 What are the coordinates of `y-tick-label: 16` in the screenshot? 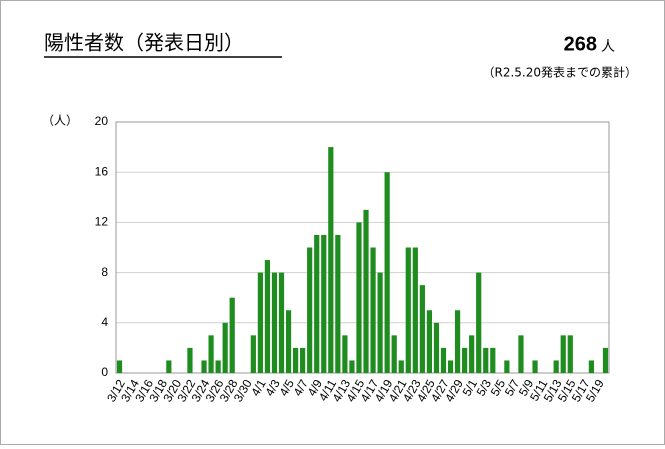 It's located at (102, 171).